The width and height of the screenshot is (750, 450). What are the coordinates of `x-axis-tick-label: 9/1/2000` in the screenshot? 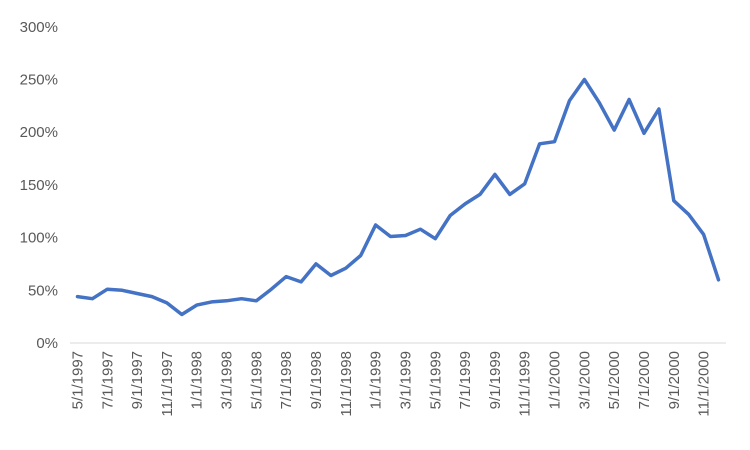 It's located at (674, 380).